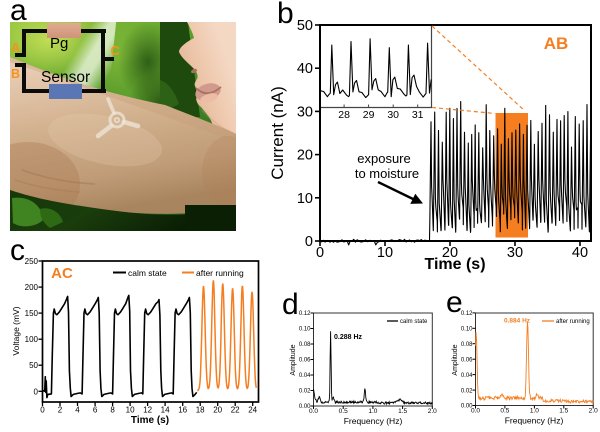 This screenshot has height=432, width=600. What do you see at coordinates (18, 13) in the screenshot?
I see `svg-text: a` at bounding box center [18, 13].